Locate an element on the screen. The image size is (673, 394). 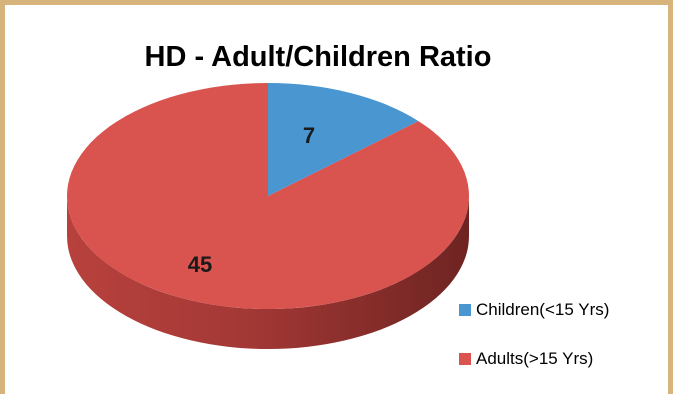
pie-labels: 7 45 is located at coordinates (251, 200).